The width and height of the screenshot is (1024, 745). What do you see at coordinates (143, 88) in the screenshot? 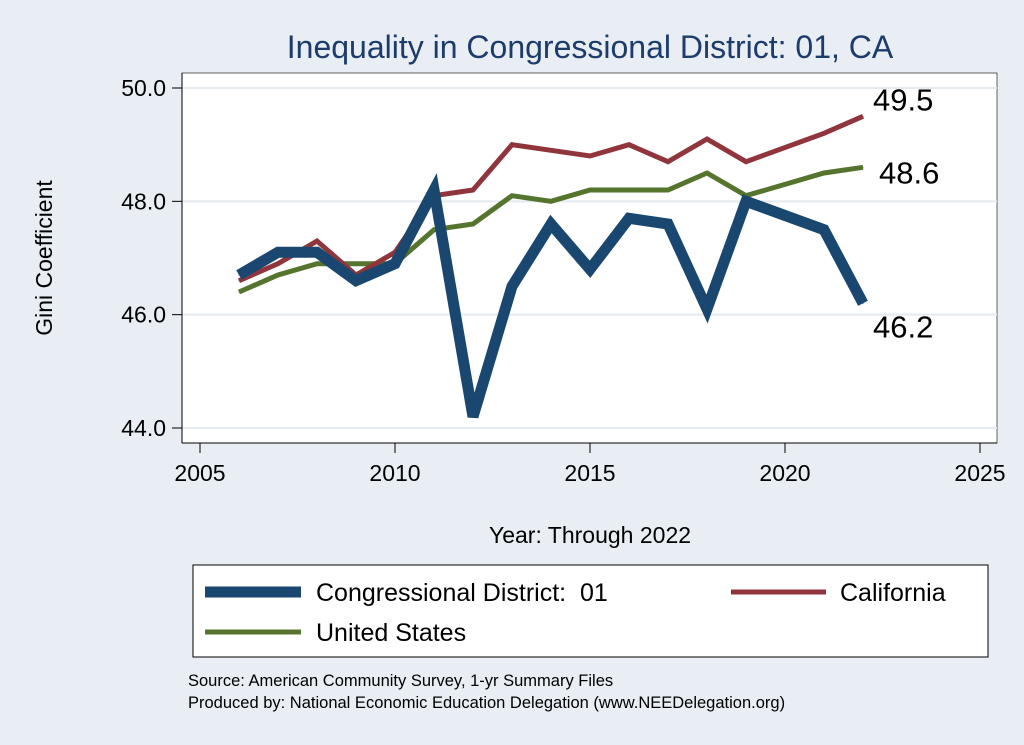
I see `y-tick-label: 50.0` at bounding box center [143, 88].